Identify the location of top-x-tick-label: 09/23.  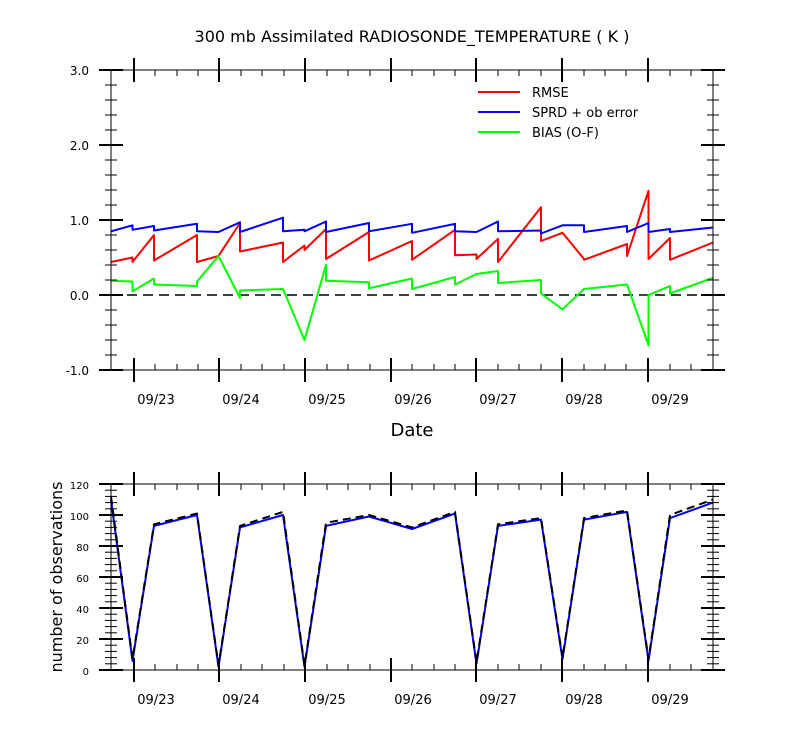
(155, 400).